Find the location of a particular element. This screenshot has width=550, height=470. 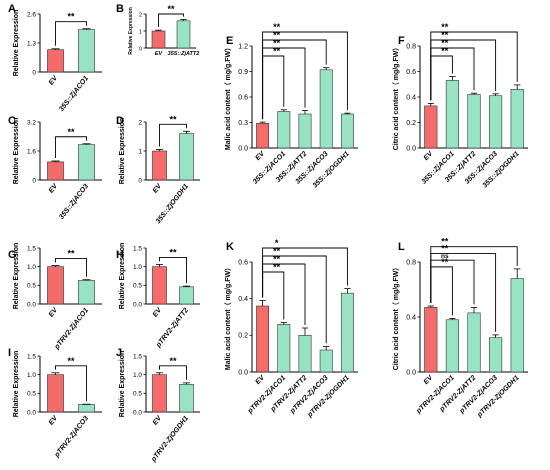

y-tick-label: 2 is located at coordinates (140, 122).